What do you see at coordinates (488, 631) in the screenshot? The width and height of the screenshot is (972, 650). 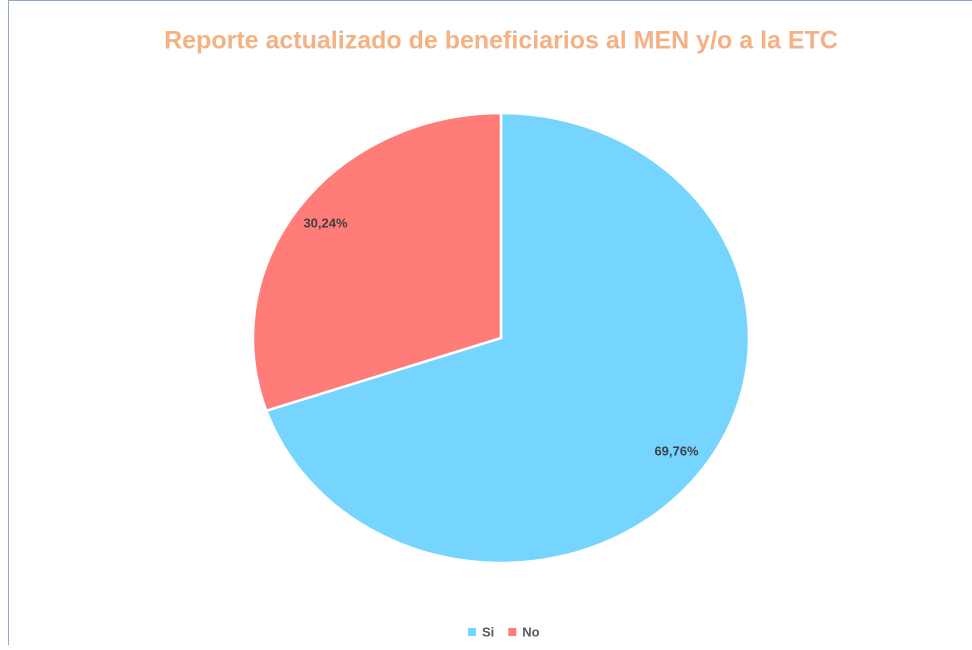 I see `legend-label: Si` at bounding box center [488, 631].